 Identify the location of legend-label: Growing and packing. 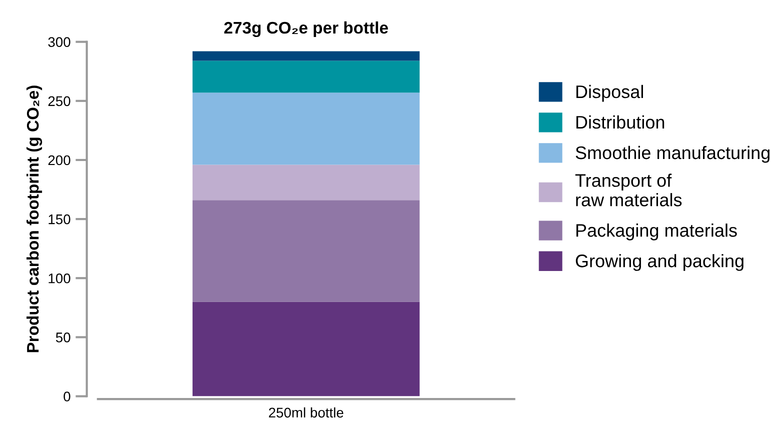
(660, 262).